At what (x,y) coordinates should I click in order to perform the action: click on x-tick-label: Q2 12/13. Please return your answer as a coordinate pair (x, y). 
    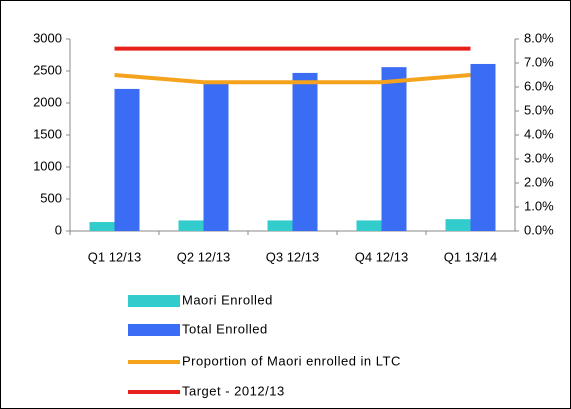
    Looking at the image, I should click on (204, 256).